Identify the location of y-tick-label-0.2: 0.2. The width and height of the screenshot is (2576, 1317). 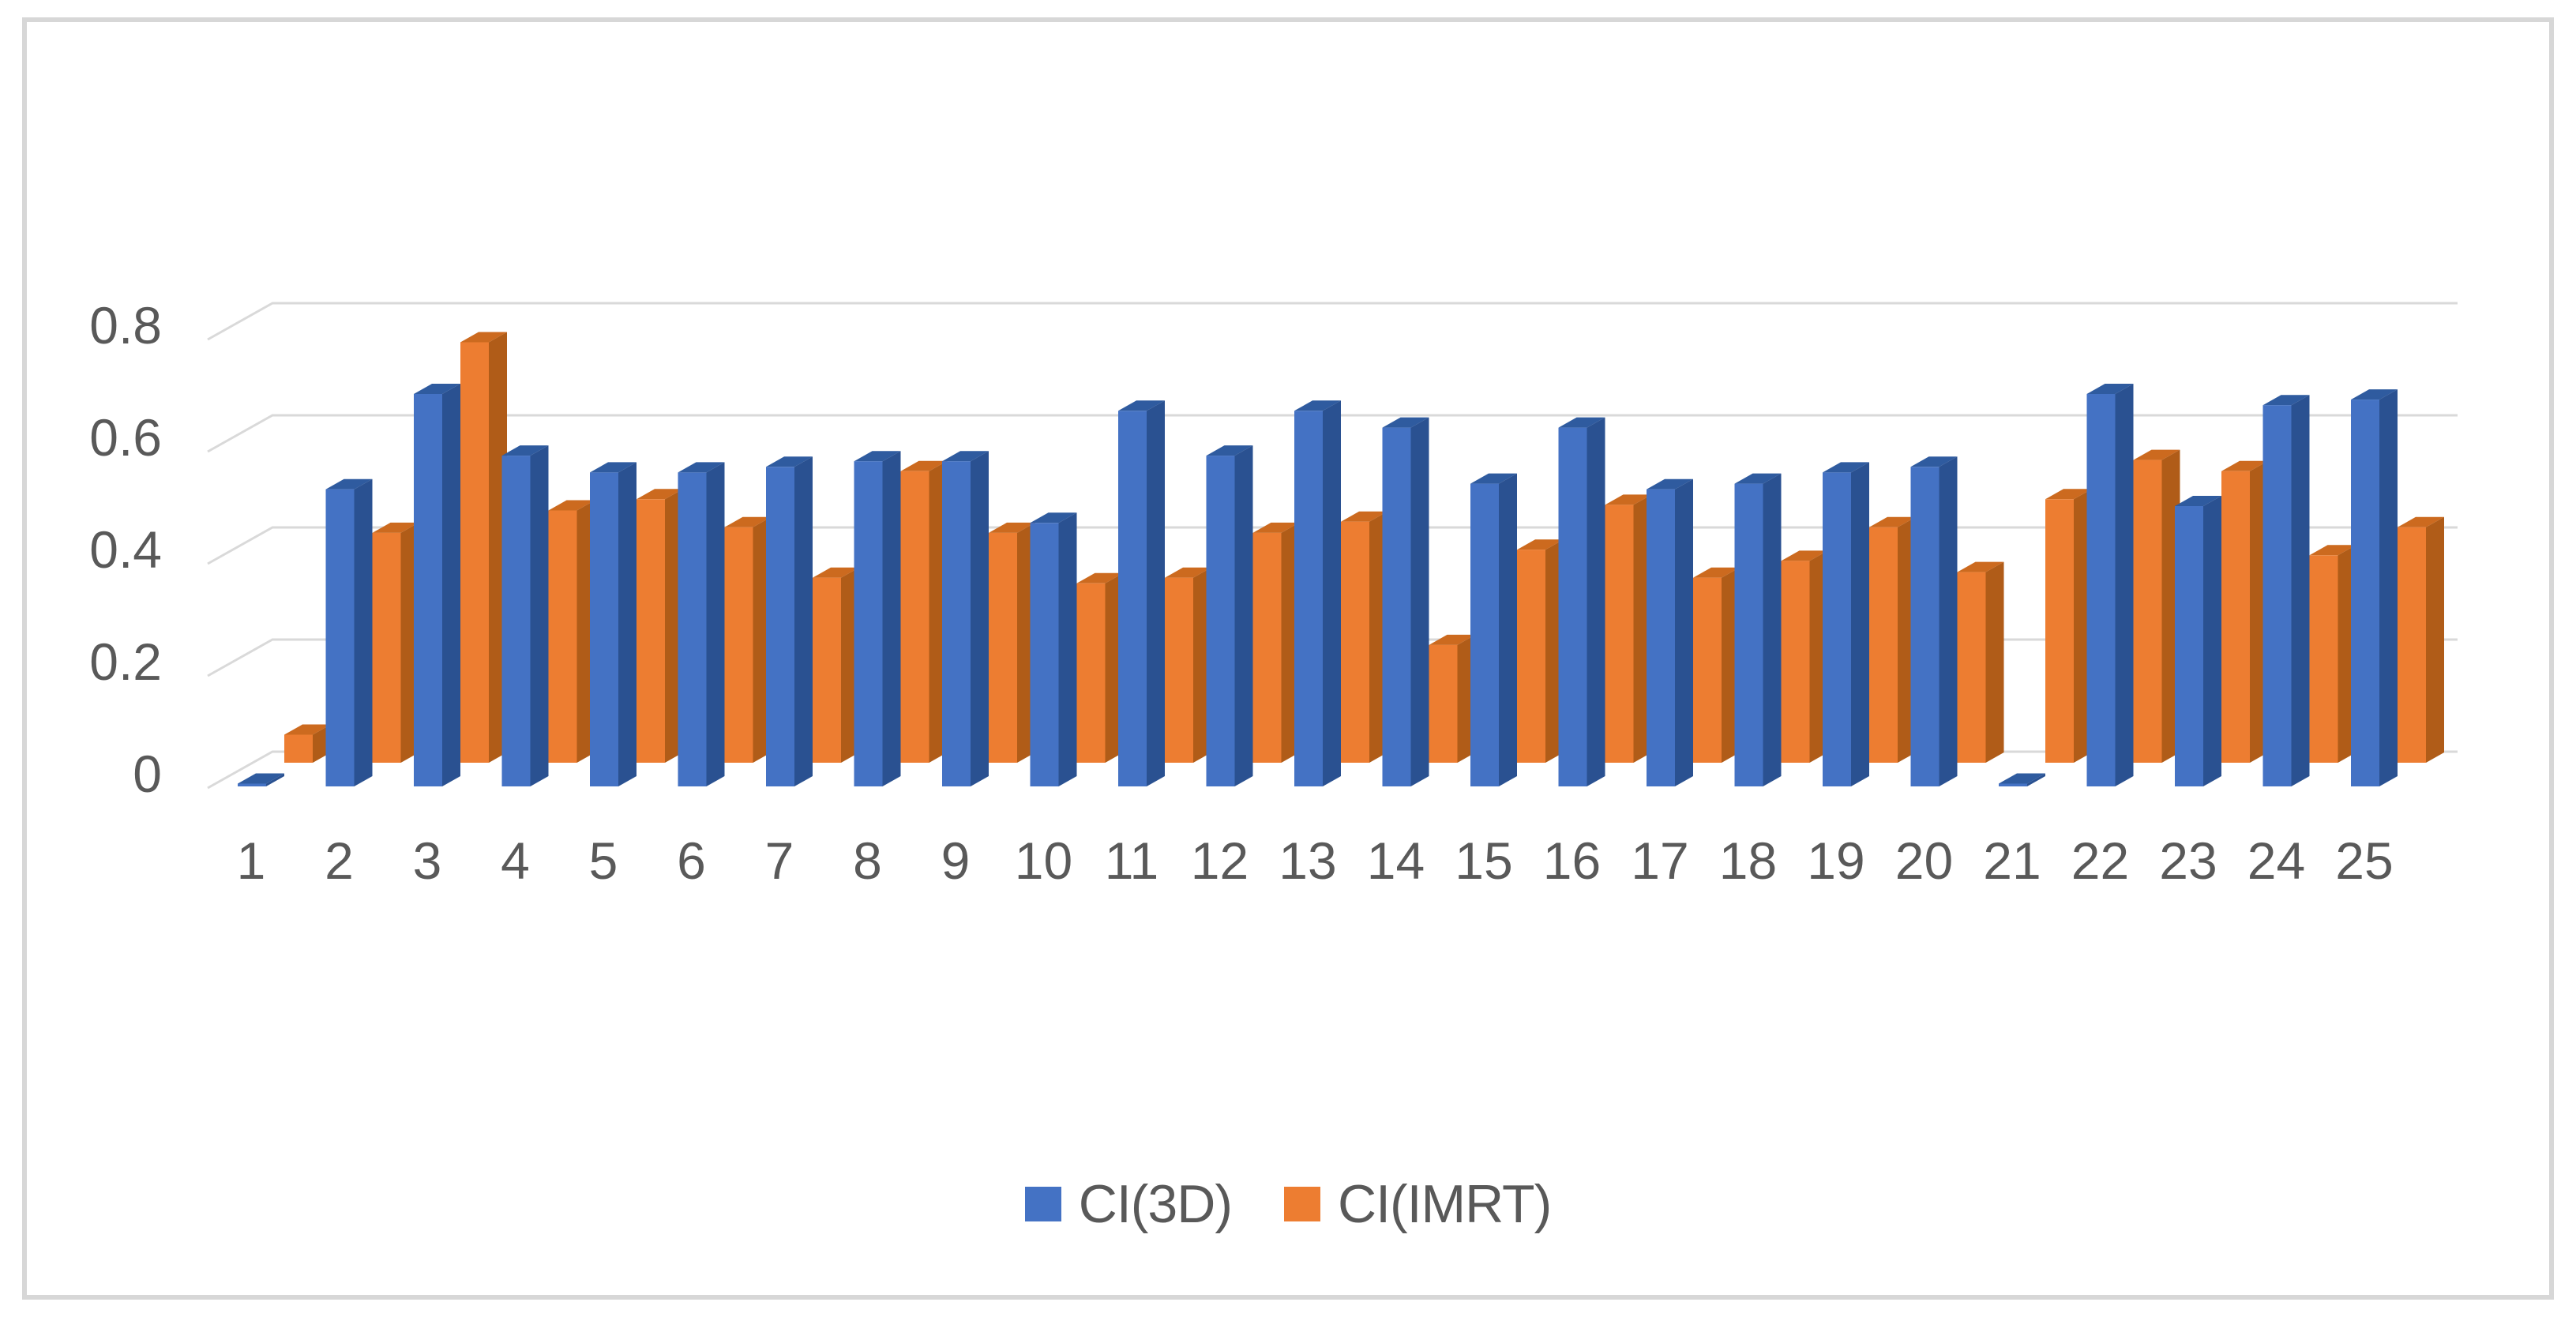
(125, 661).